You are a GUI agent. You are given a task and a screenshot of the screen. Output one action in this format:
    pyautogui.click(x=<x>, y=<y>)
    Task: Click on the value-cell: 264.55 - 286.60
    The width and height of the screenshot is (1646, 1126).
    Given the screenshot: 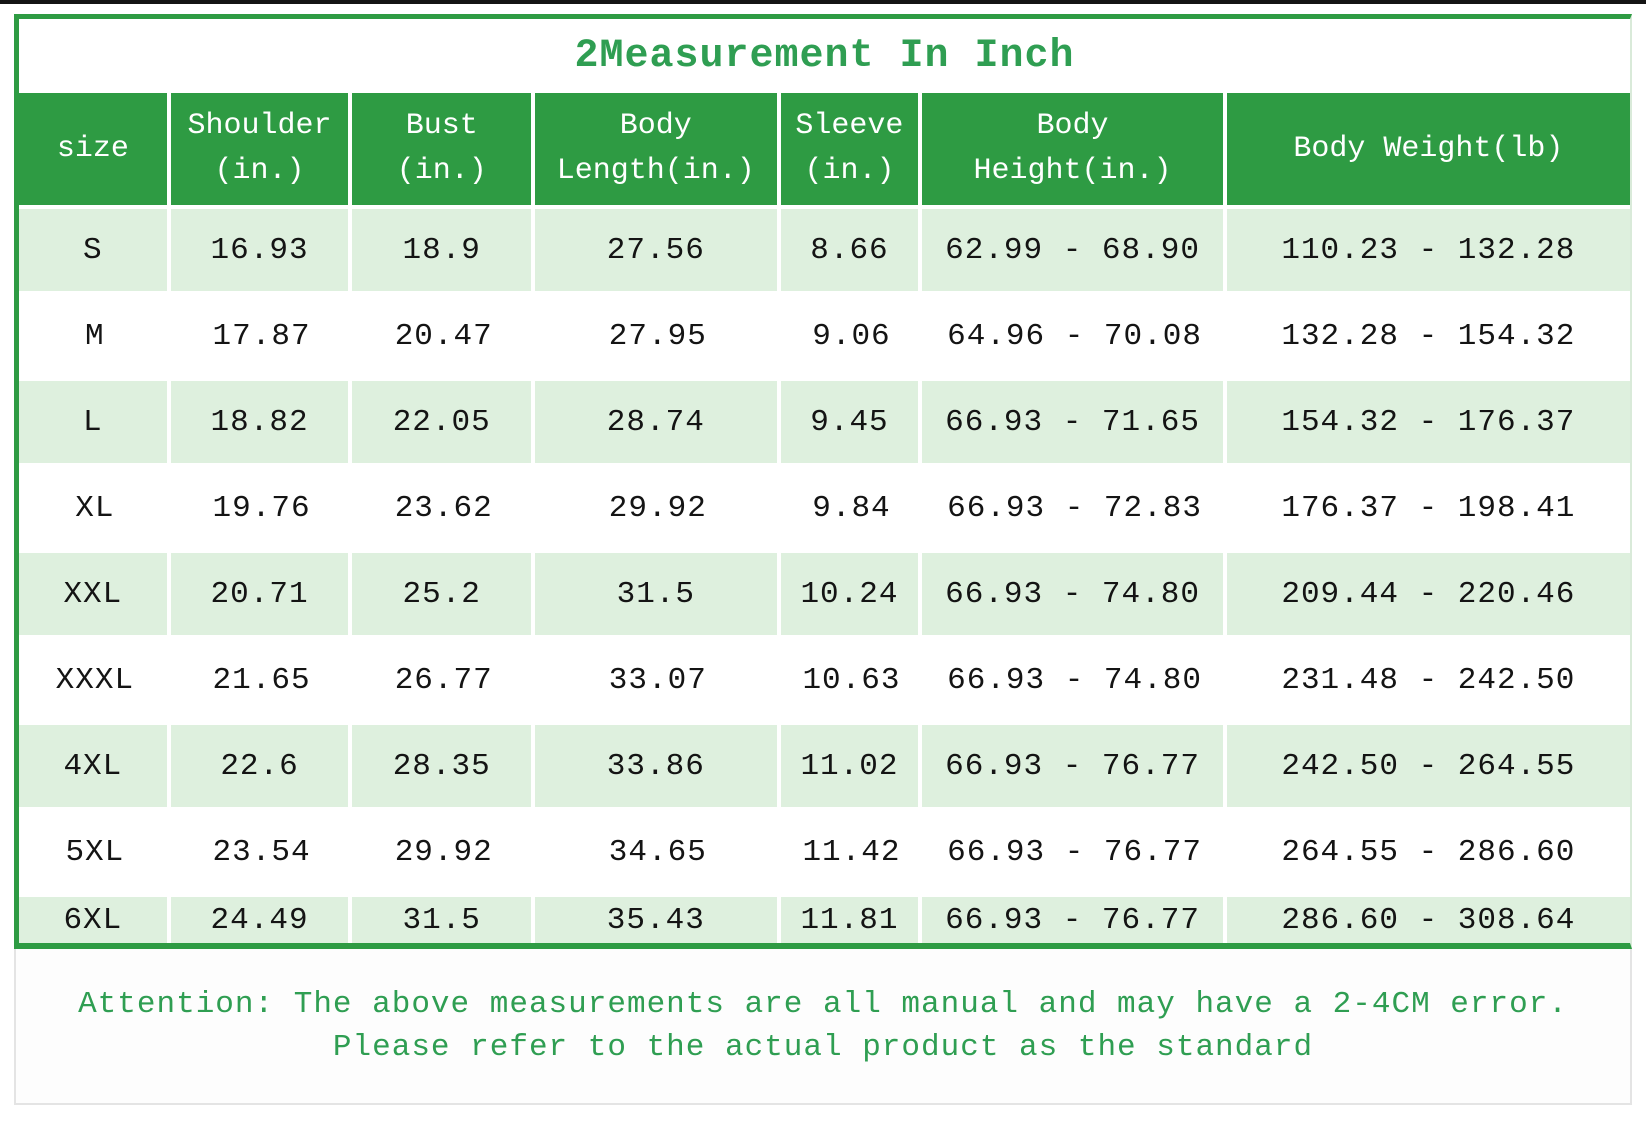 What is the action you would take?
    pyautogui.click(x=1428, y=852)
    